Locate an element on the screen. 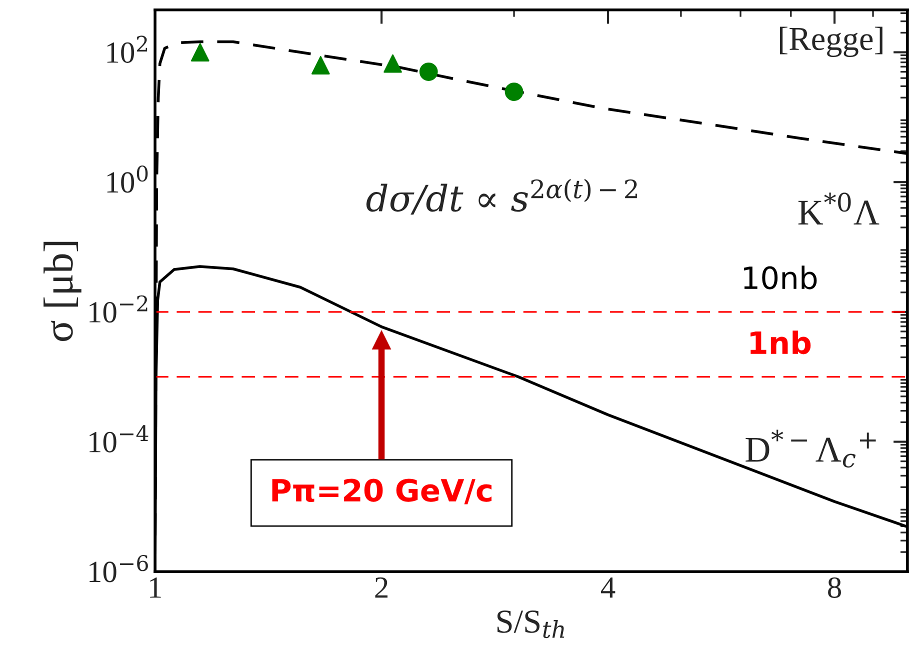  y-tick-label: 10$^{2}$ is located at coordinates (127, 49).